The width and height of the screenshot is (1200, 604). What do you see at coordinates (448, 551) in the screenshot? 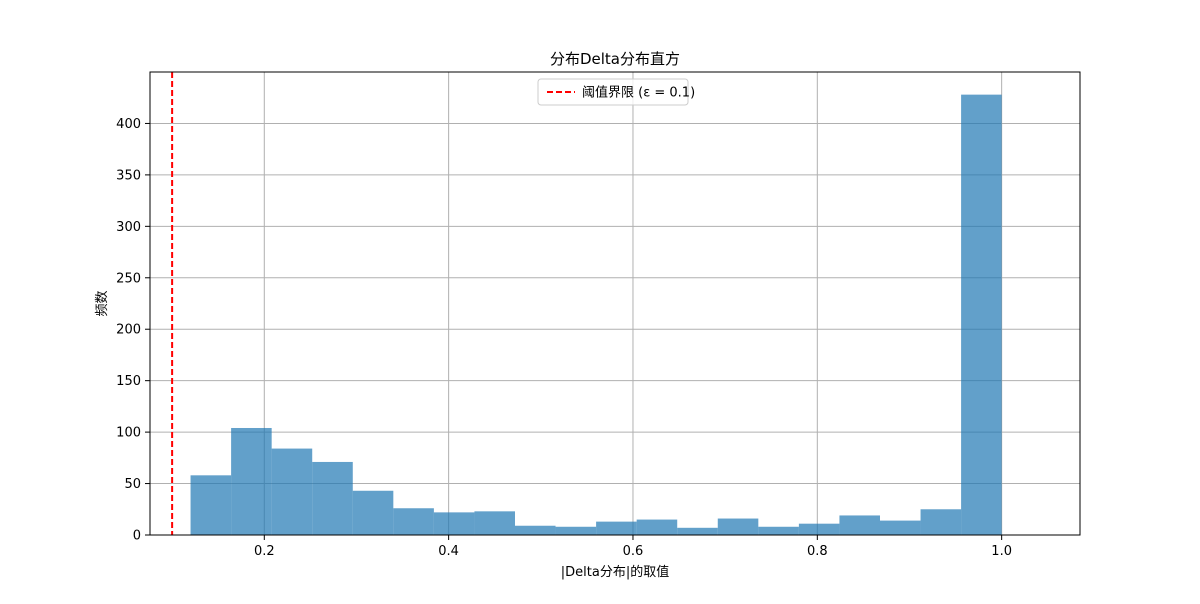
I see `x-tick-label: 0.4` at bounding box center [448, 551].